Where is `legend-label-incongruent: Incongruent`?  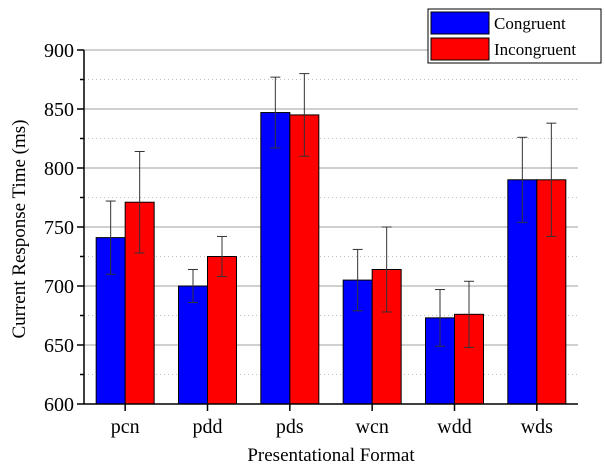
legend-label-incongruent: Incongruent is located at coordinates (535, 49).